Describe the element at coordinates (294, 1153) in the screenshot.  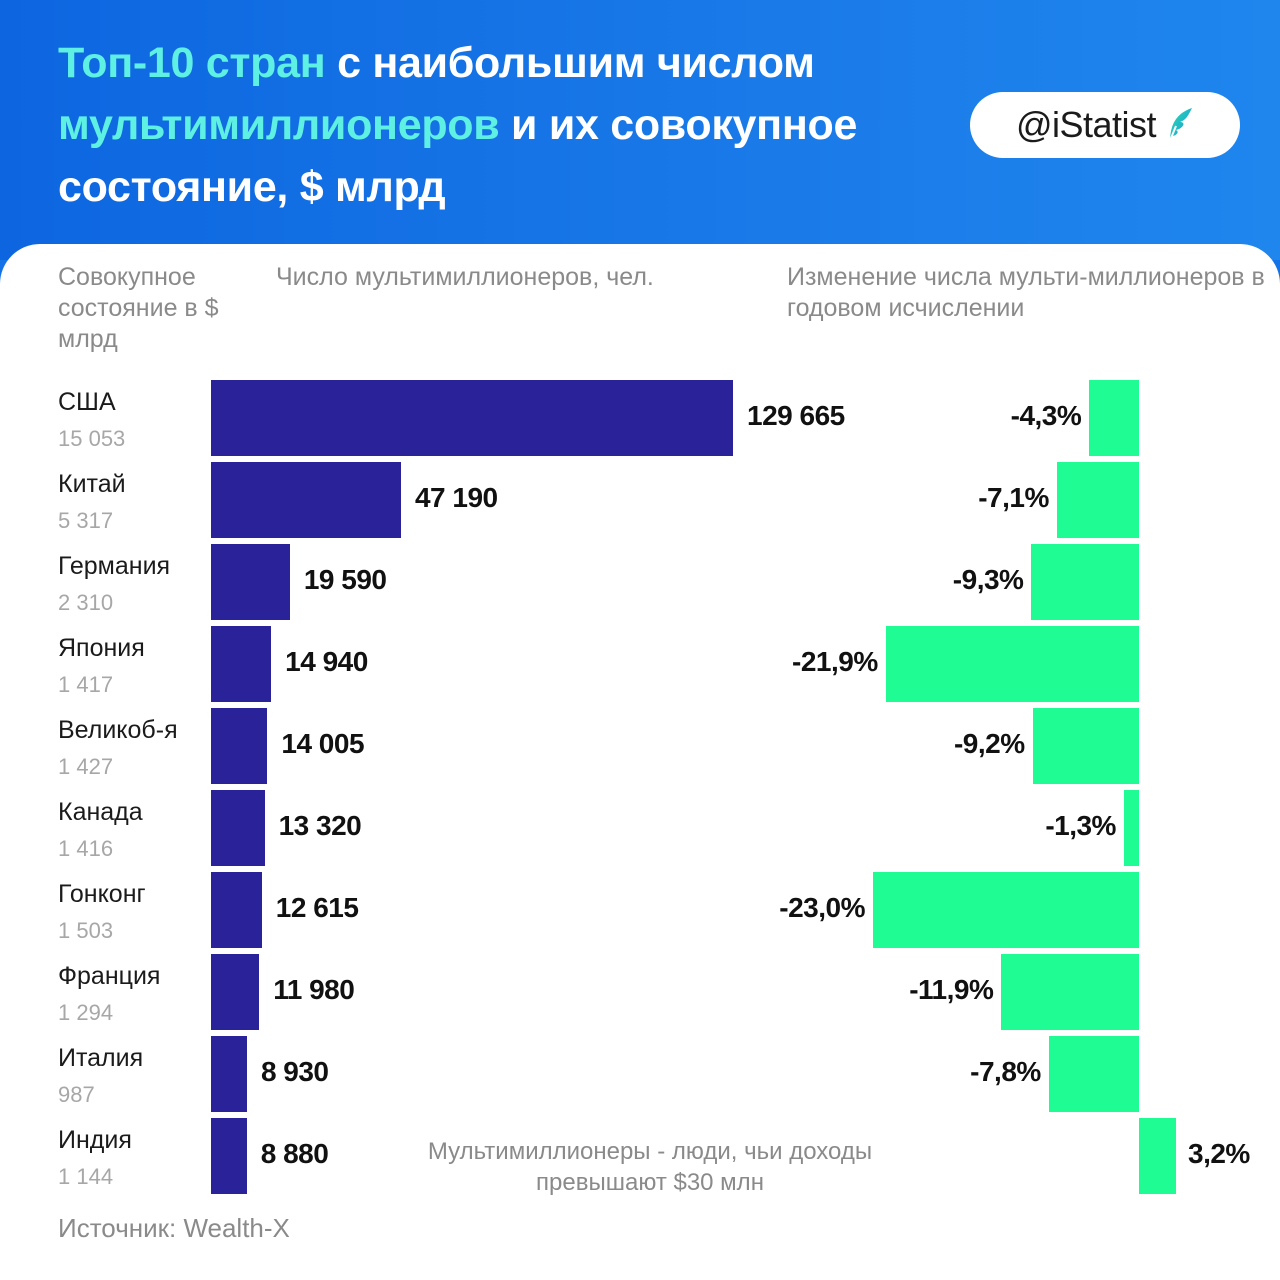
I see `count-value-label: 8 880` at that location.